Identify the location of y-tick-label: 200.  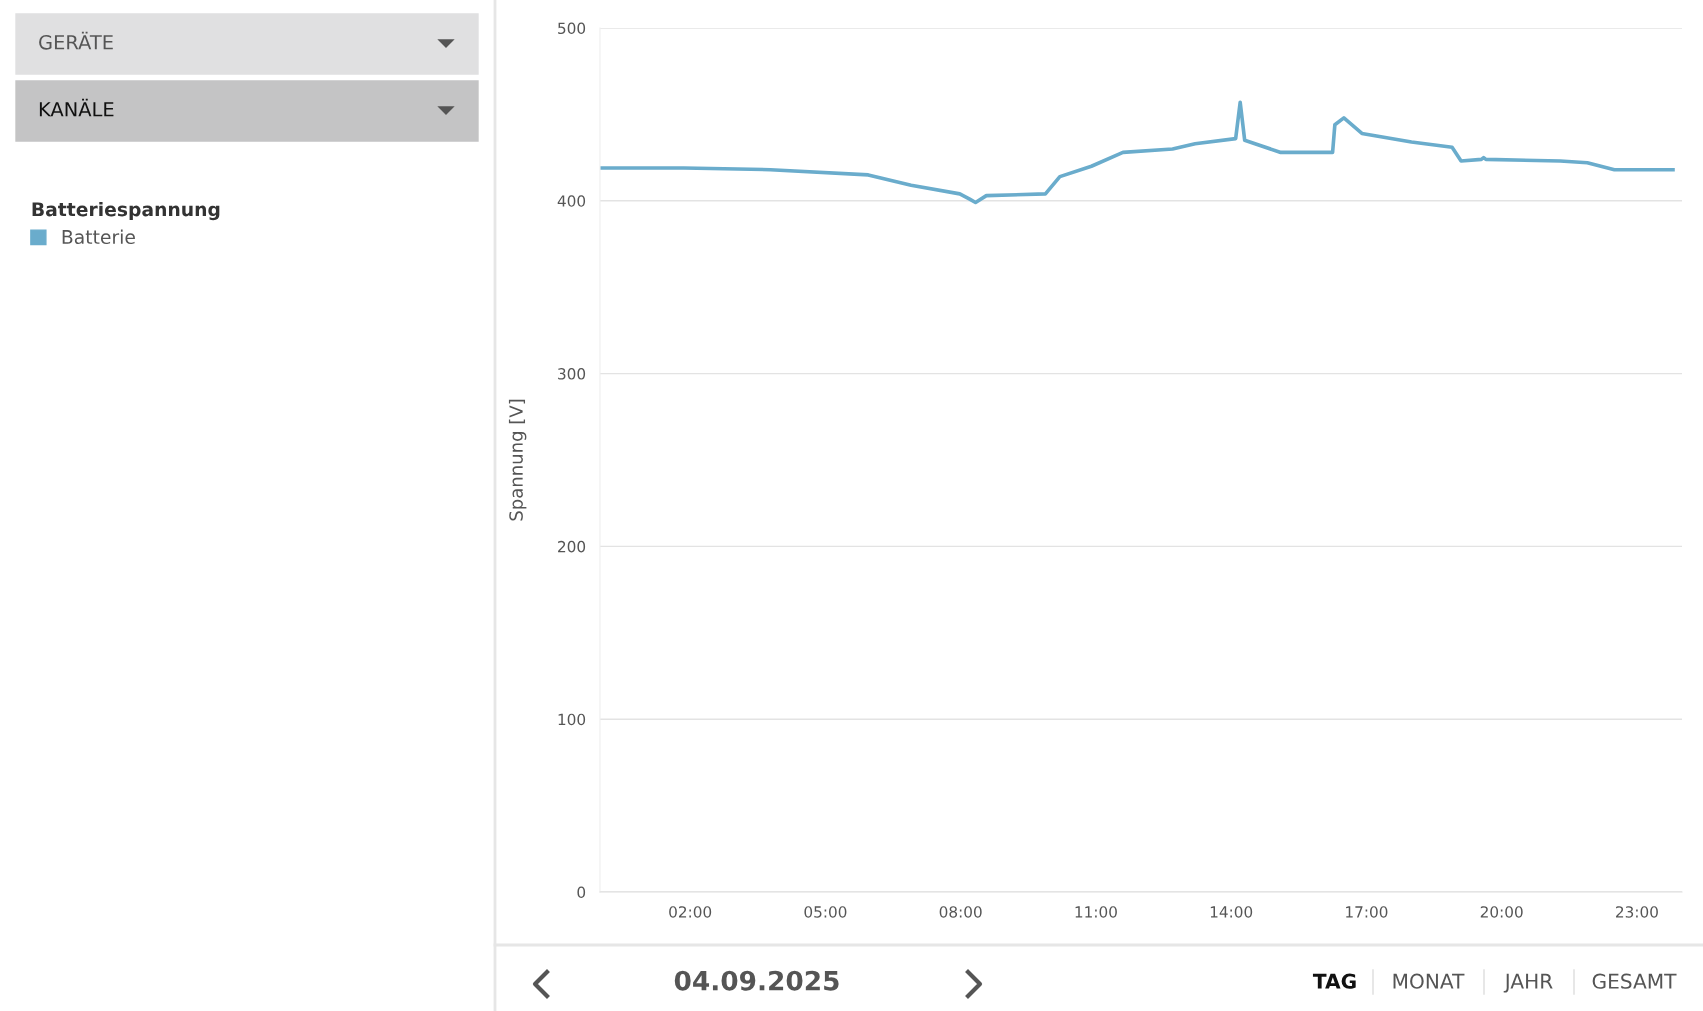
(572, 546).